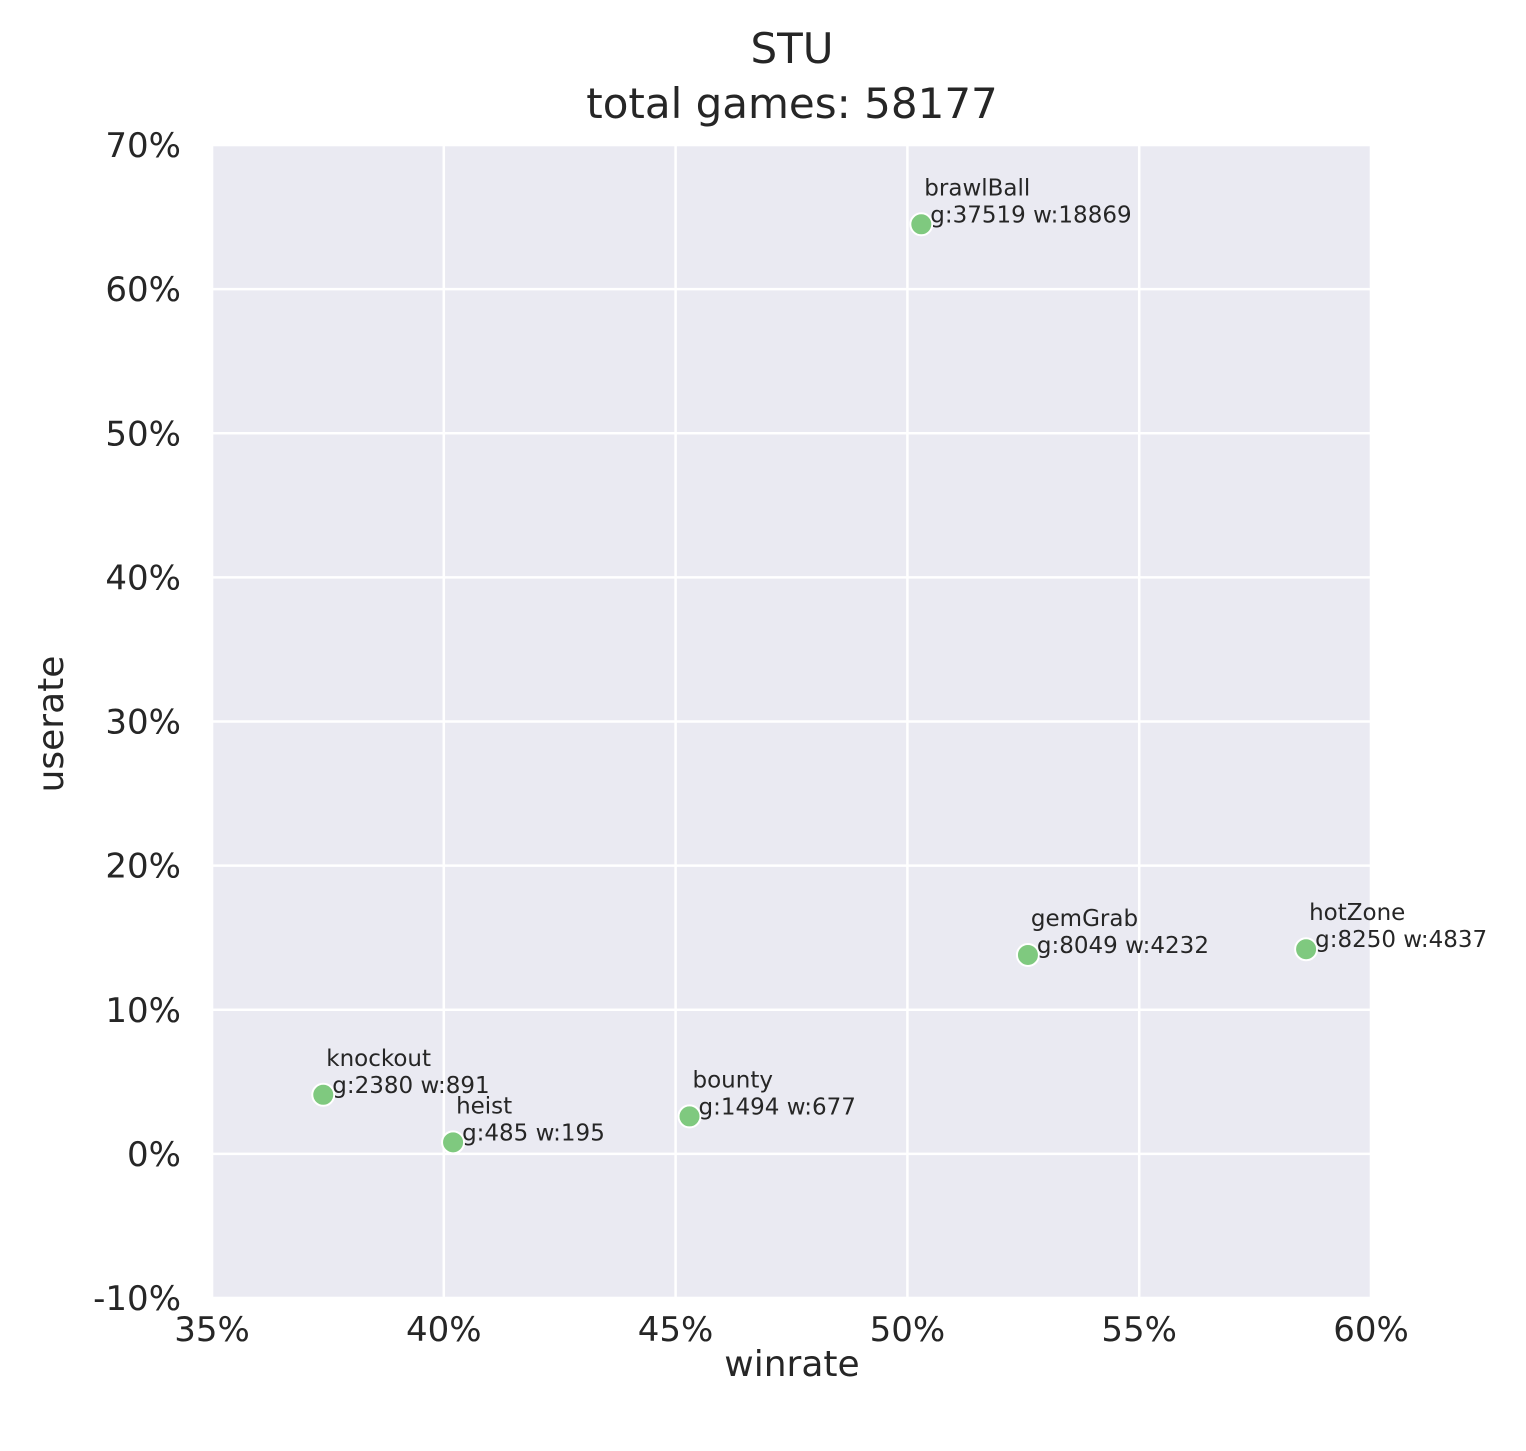 The width and height of the screenshot is (1526, 1451). I want to click on point-label-stats: g:2380 w:891, so click(410, 1086).